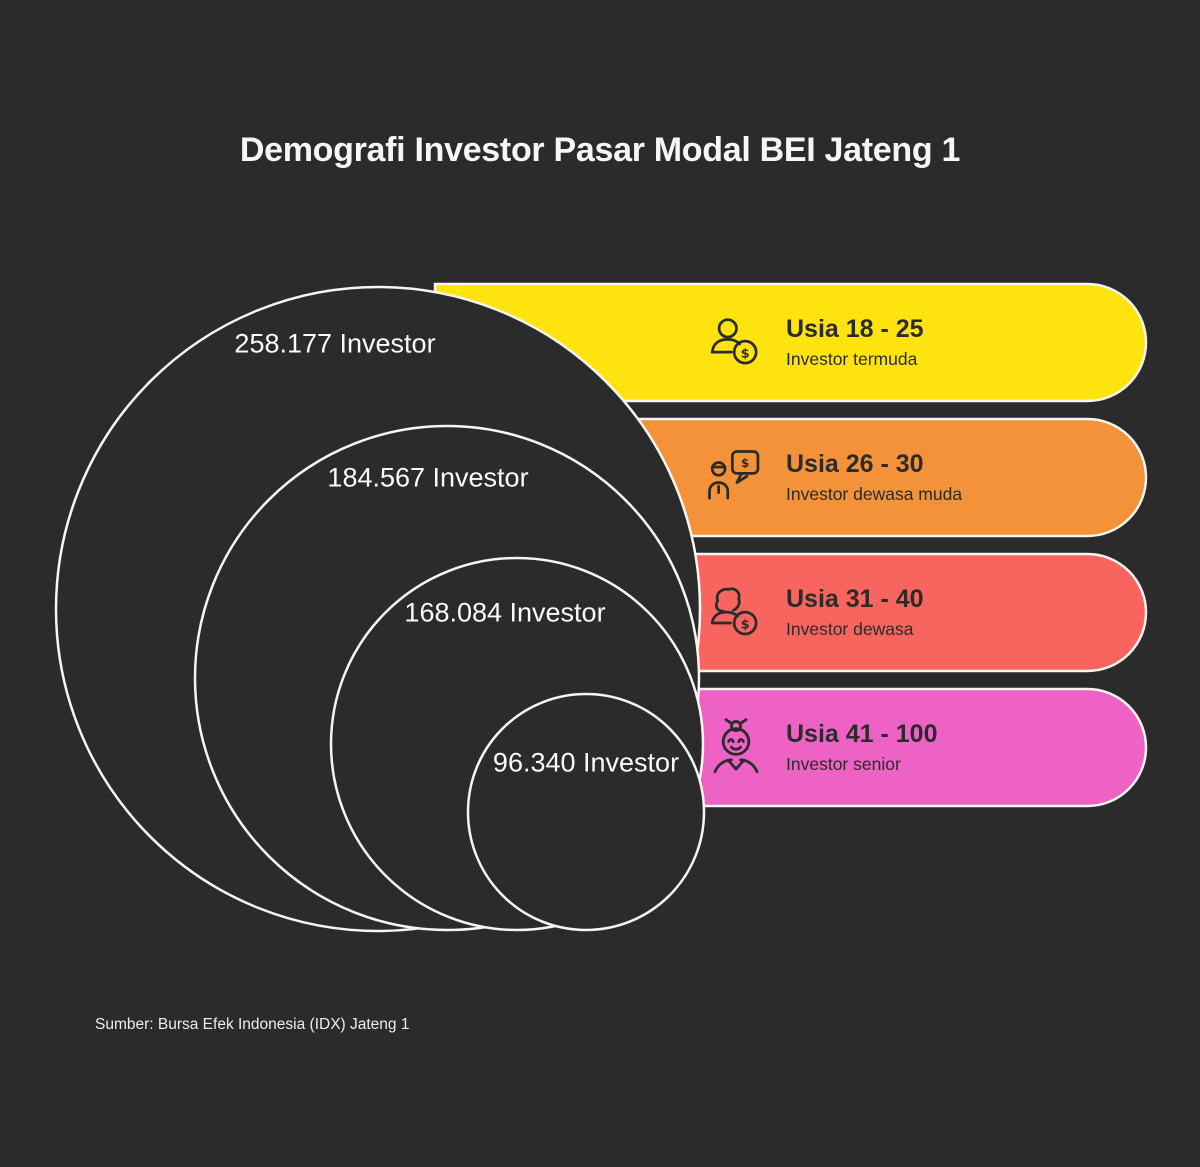  What do you see at coordinates (852, 358) in the screenshot?
I see `age-description: Investor termuda` at bounding box center [852, 358].